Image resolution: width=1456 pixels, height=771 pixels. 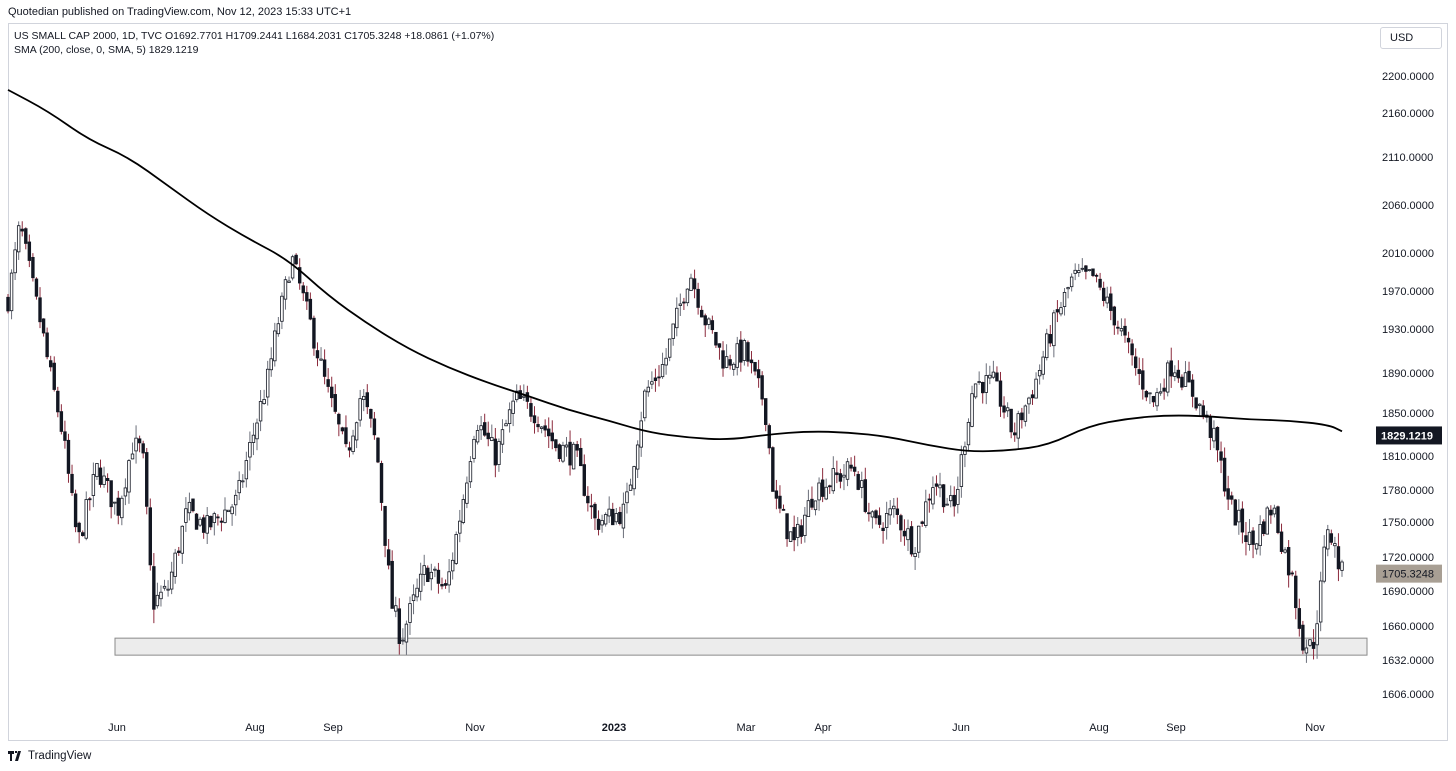 I want to click on y-tick-label: 2010.0000, so click(x=1408, y=254).